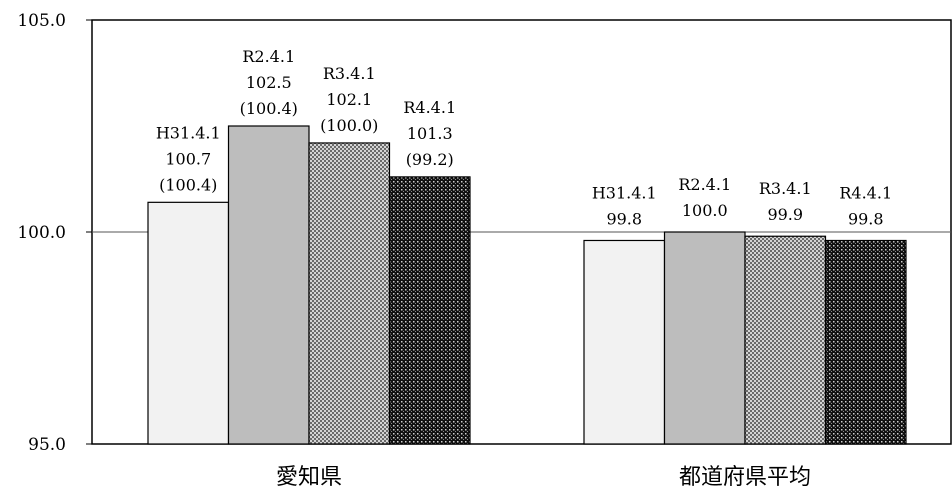  What do you see at coordinates (47, 445) in the screenshot?
I see `y-tick-label: 95.0` at bounding box center [47, 445].